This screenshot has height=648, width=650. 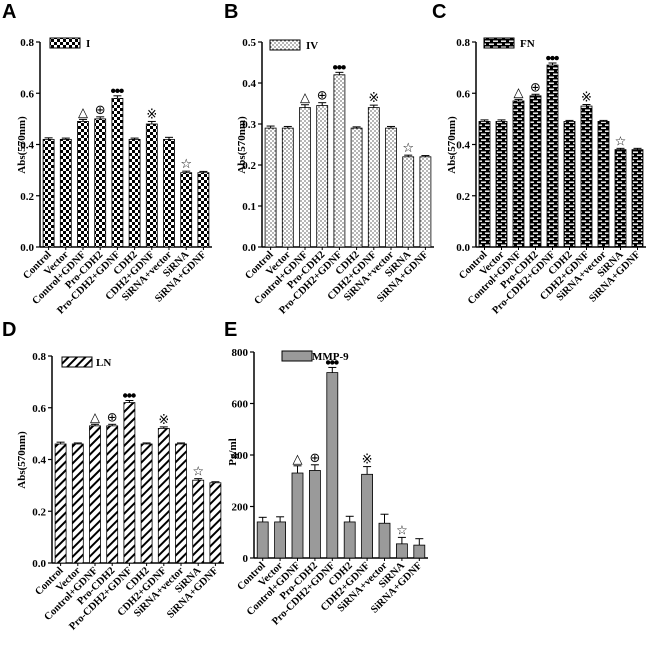 What do you see at coordinates (100, 110) in the screenshot?
I see `panel-a-significance-marker: ⊕` at bounding box center [100, 110].